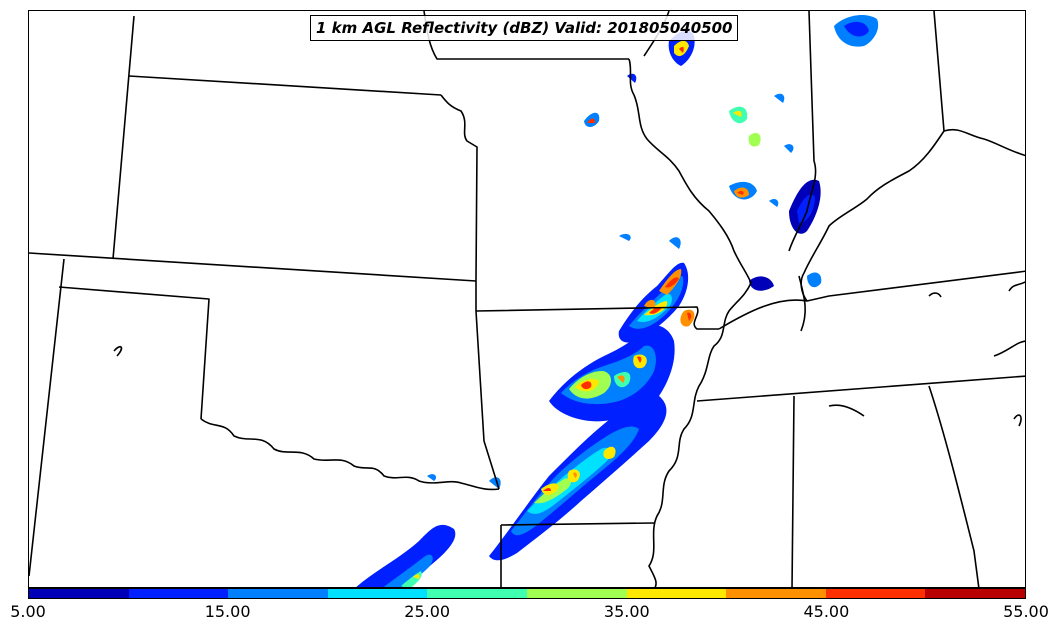  Describe the element at coordinates (612, 373) in the screenshot. I see `storm-cell-arkansas-cluster` at that location.